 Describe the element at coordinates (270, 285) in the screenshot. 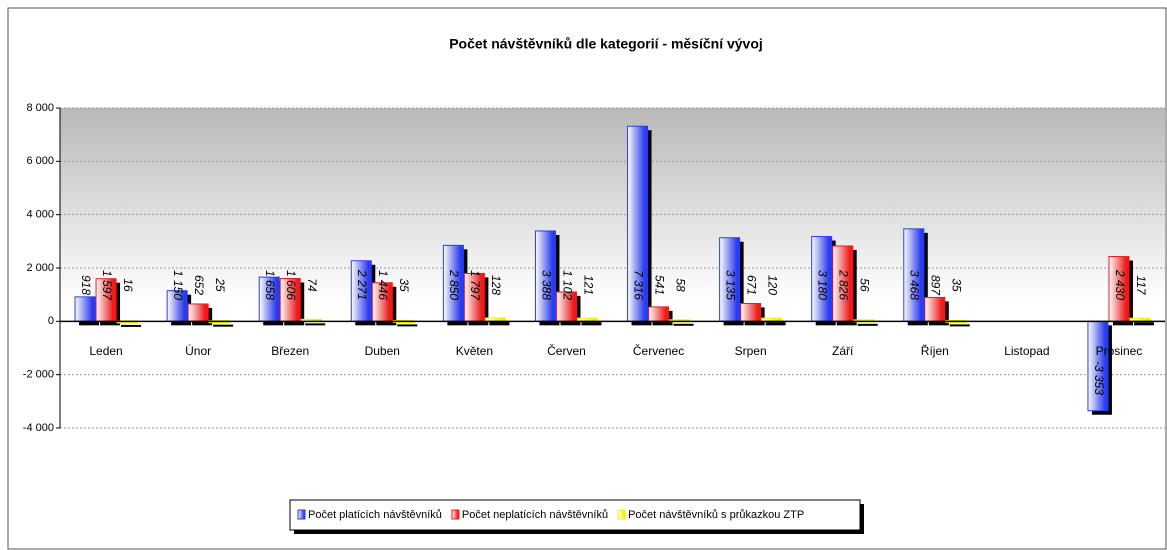

I see `value-label: 1 658` at that location.